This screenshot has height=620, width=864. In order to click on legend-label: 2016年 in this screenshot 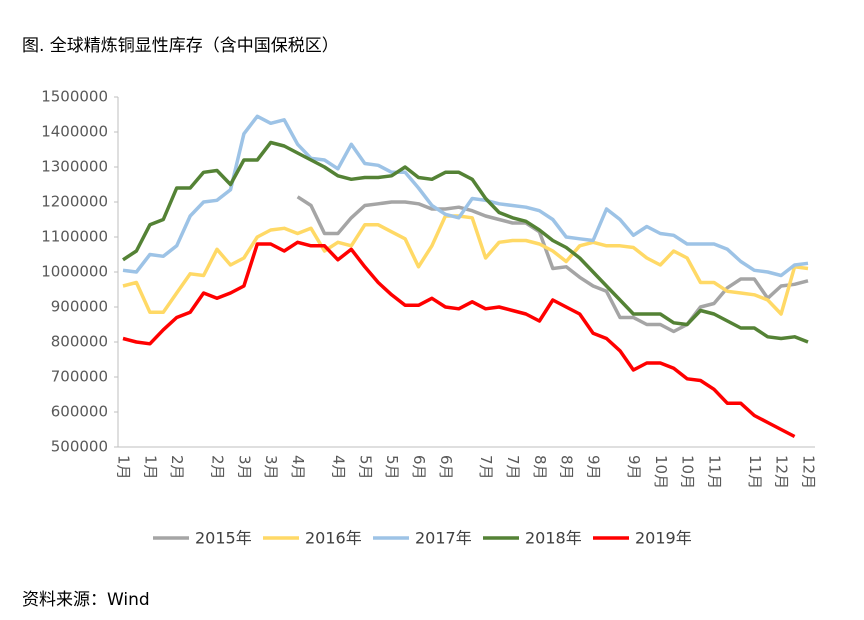, I will do `click(333, 538)`.